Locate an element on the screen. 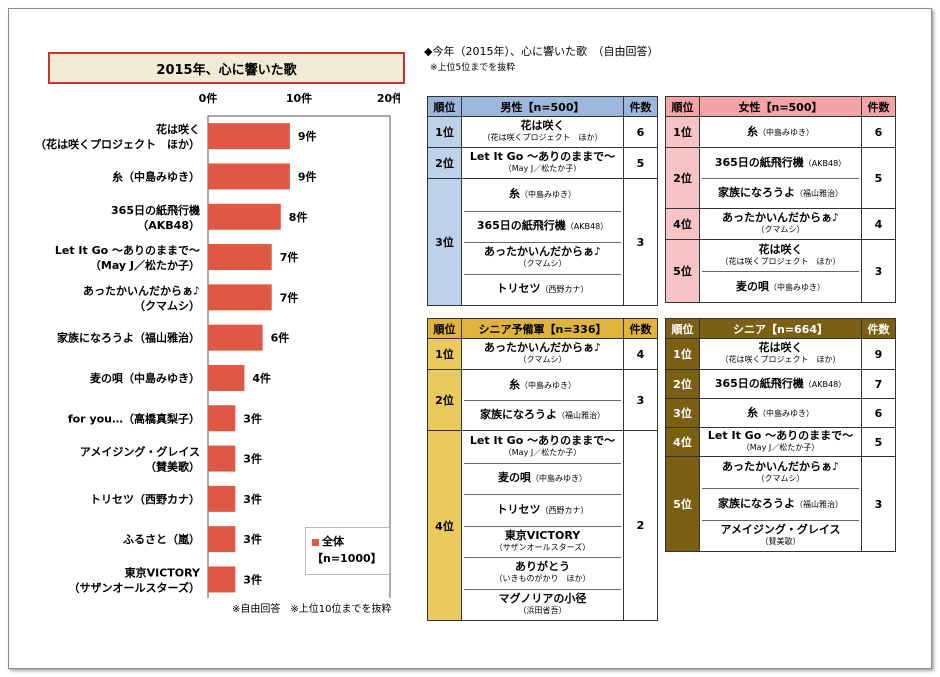 The width and height of the screenshot is (940, 677). songs-cell: 糸（中島みゆき） 家族になろうよ（福山雅治） is located at coordinates (542, 400).